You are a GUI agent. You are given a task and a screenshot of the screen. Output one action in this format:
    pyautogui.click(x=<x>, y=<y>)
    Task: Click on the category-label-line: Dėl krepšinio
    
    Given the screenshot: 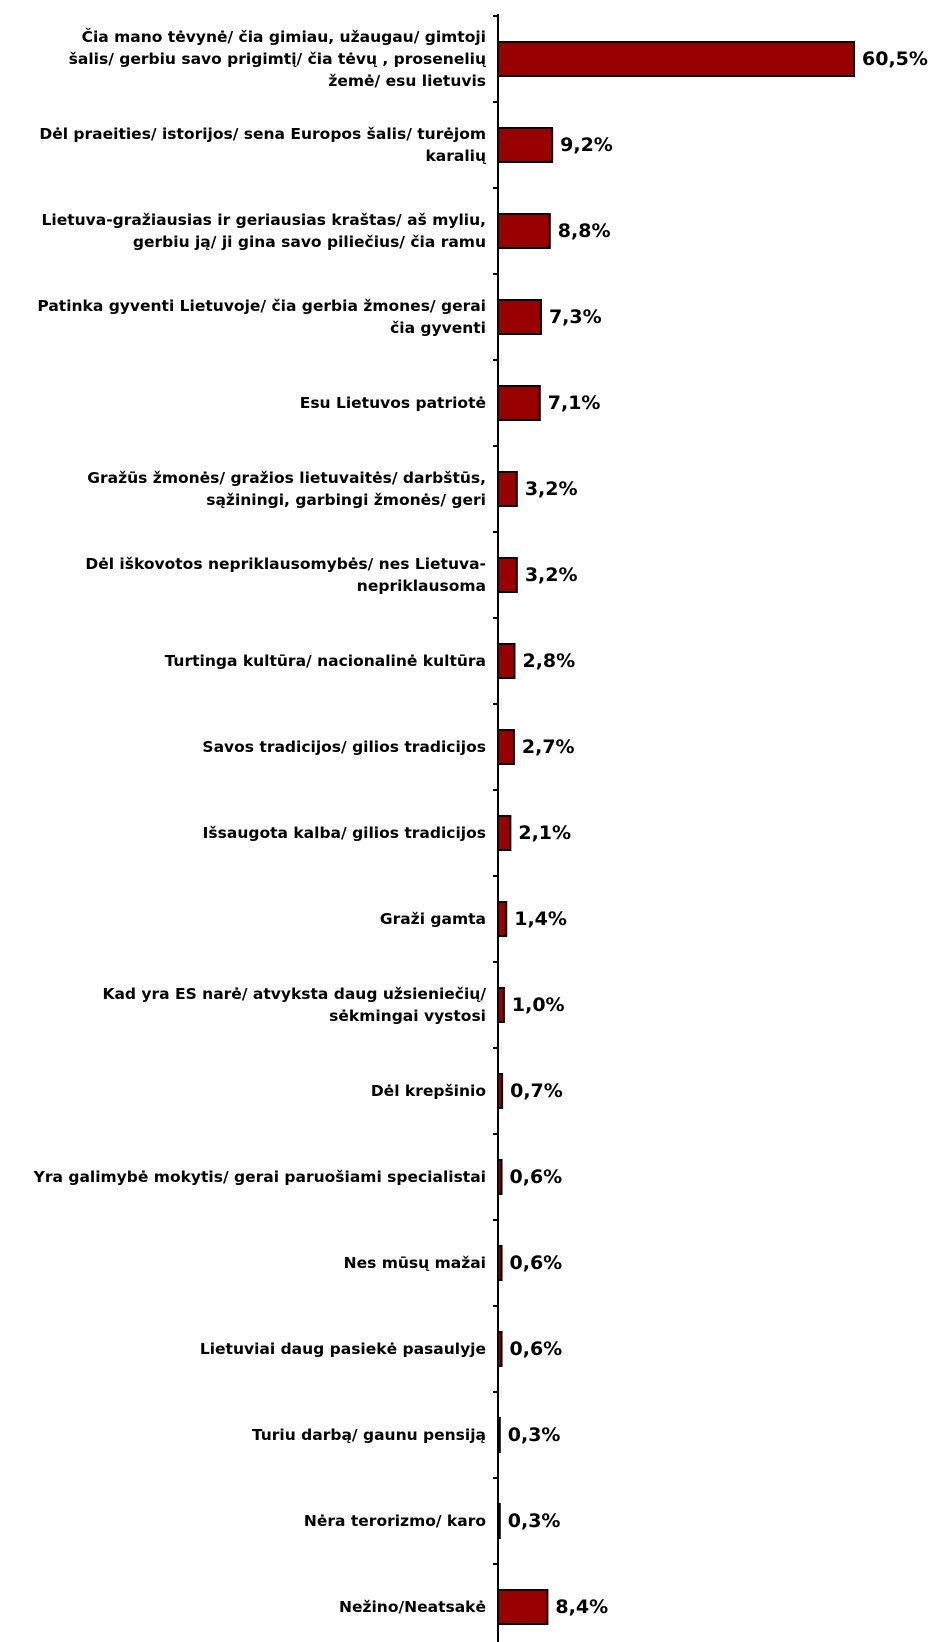 What is the action you would take?
    pyautogui.click(x=428, y=1091)
    